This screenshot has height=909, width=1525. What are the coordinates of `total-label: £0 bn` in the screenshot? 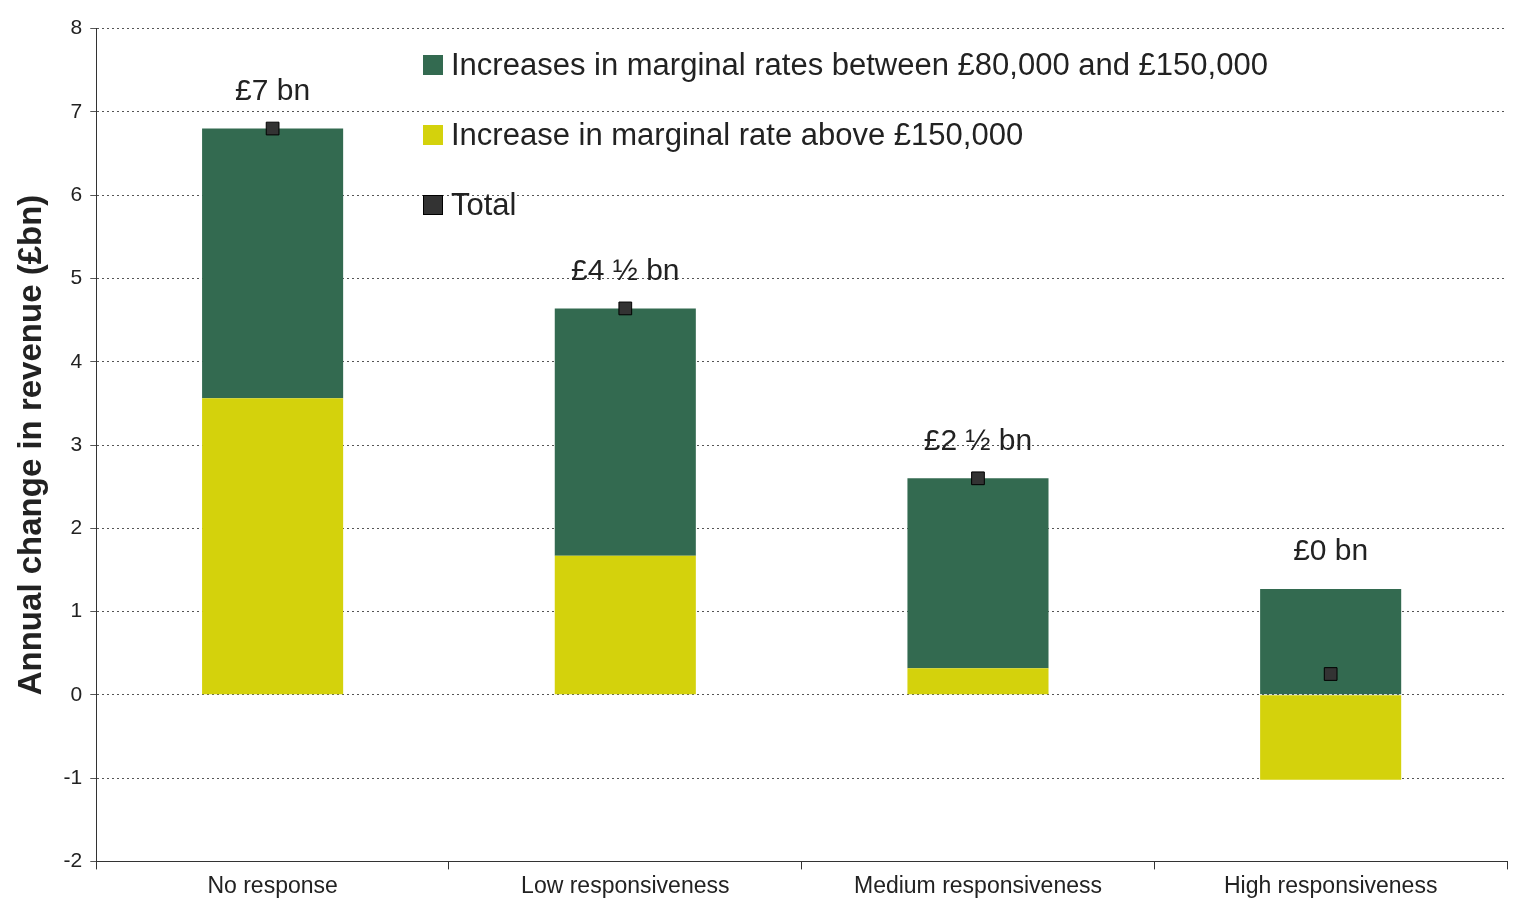 It's located at (1331, 550).